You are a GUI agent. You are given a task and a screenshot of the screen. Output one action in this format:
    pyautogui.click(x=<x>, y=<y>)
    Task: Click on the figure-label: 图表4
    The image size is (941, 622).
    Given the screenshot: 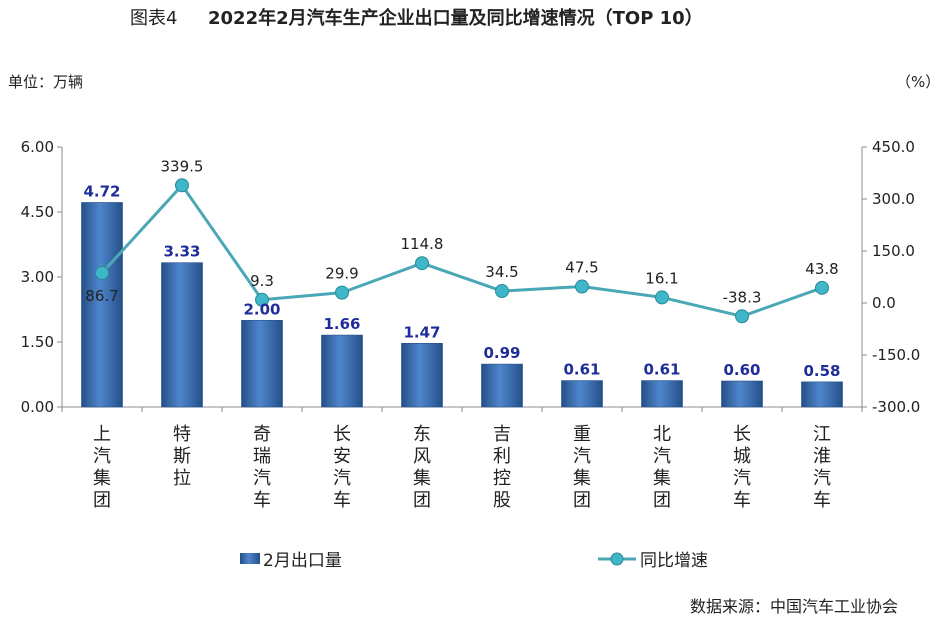 What is the action you would take?
    pyautogui.click(x=153, y=18)
    